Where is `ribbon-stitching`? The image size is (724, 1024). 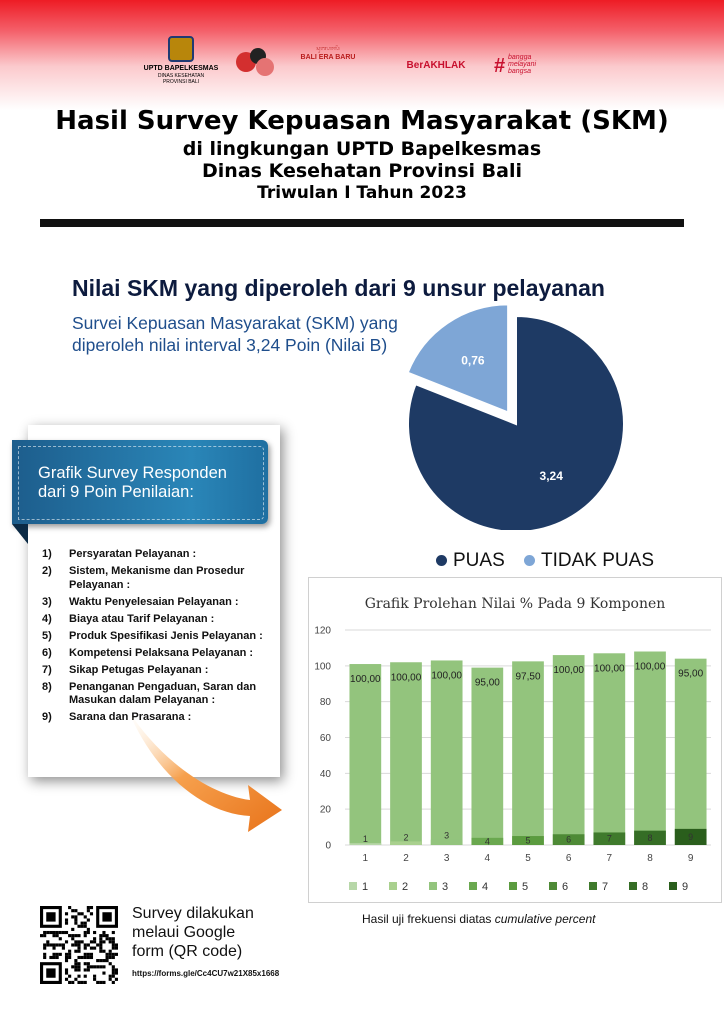
ribbon-stitching is located at coordinates (141, 483).